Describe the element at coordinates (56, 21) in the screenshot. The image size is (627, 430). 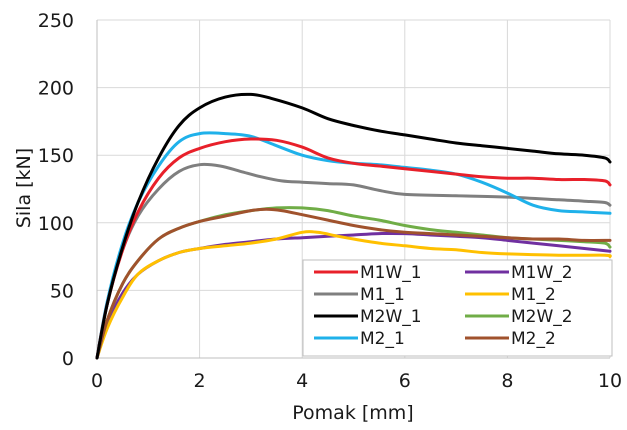
I see `y-tick-label: 250` at that location.